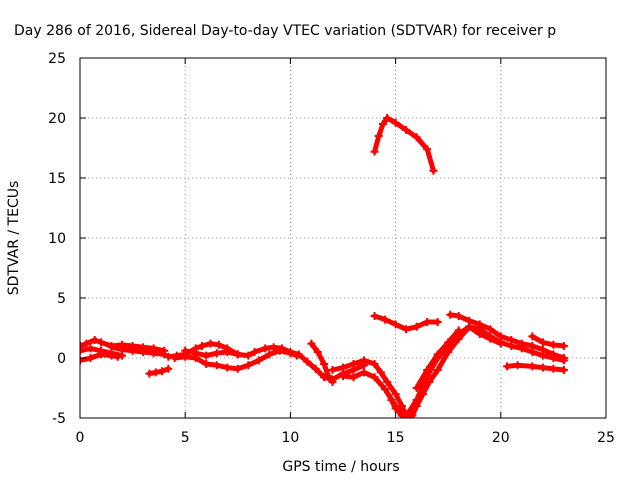 The image size is (640, 480). What do you see at coordinates (80, 438) in the screenshot?
I see `x-tick-label: 0` at bounding box center [80, 438].